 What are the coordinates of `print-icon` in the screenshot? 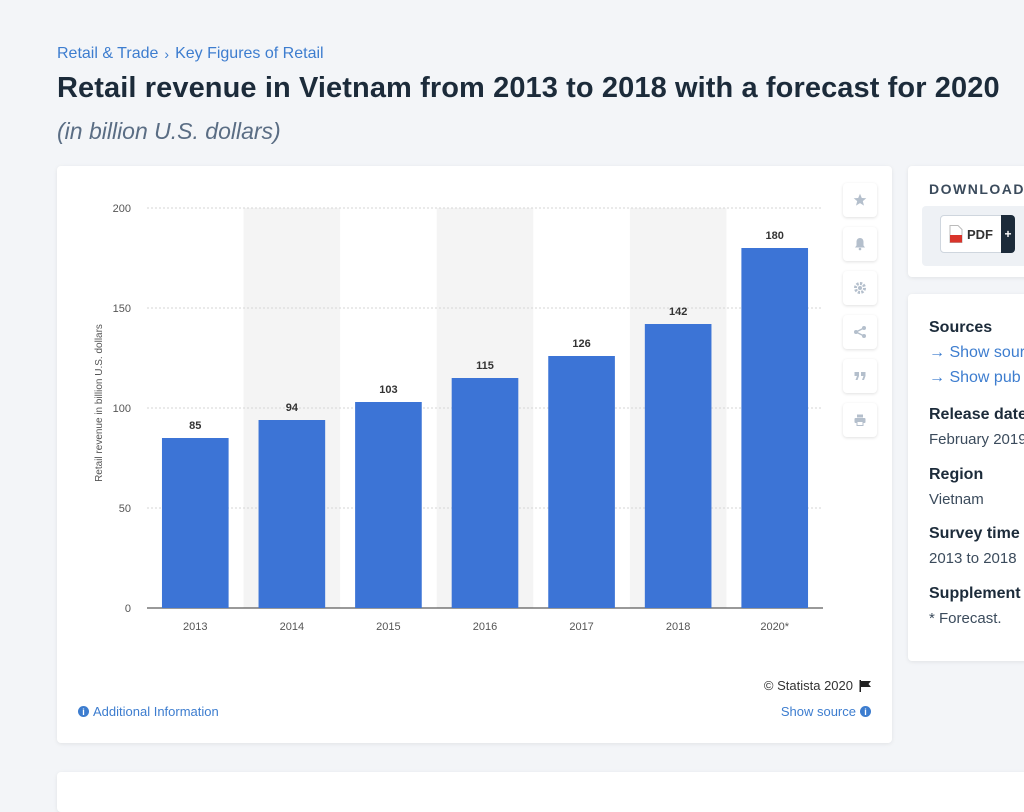 It's located at (860, 420).